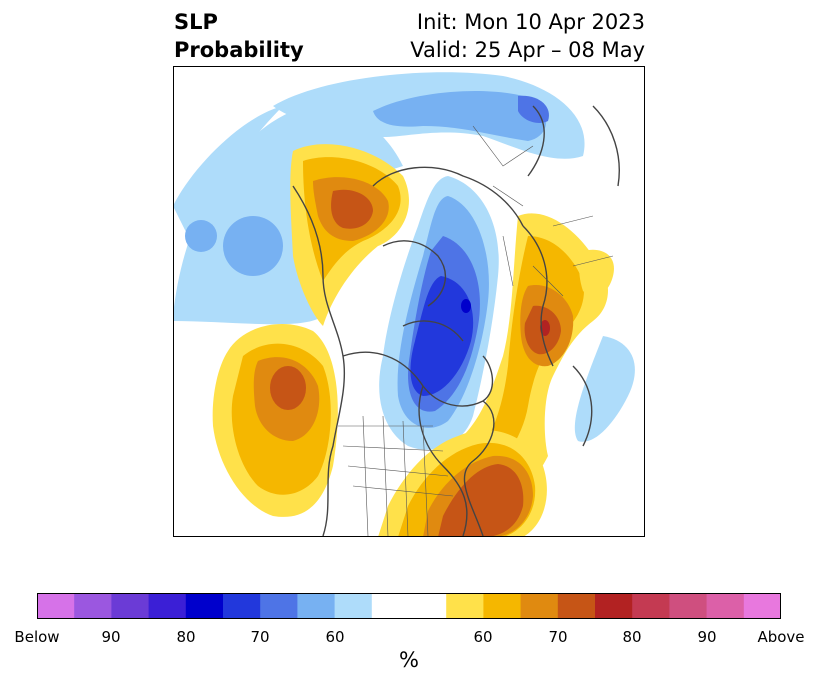  I want to click on above-90-alaska, so click(352, 209).